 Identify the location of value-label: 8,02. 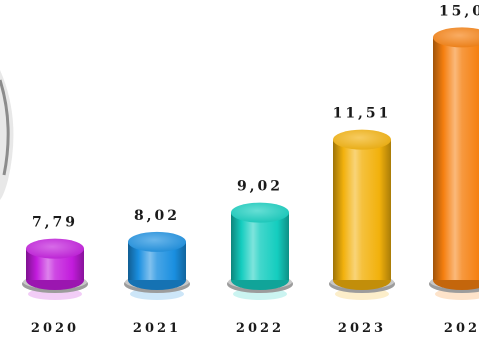
(157, 216).